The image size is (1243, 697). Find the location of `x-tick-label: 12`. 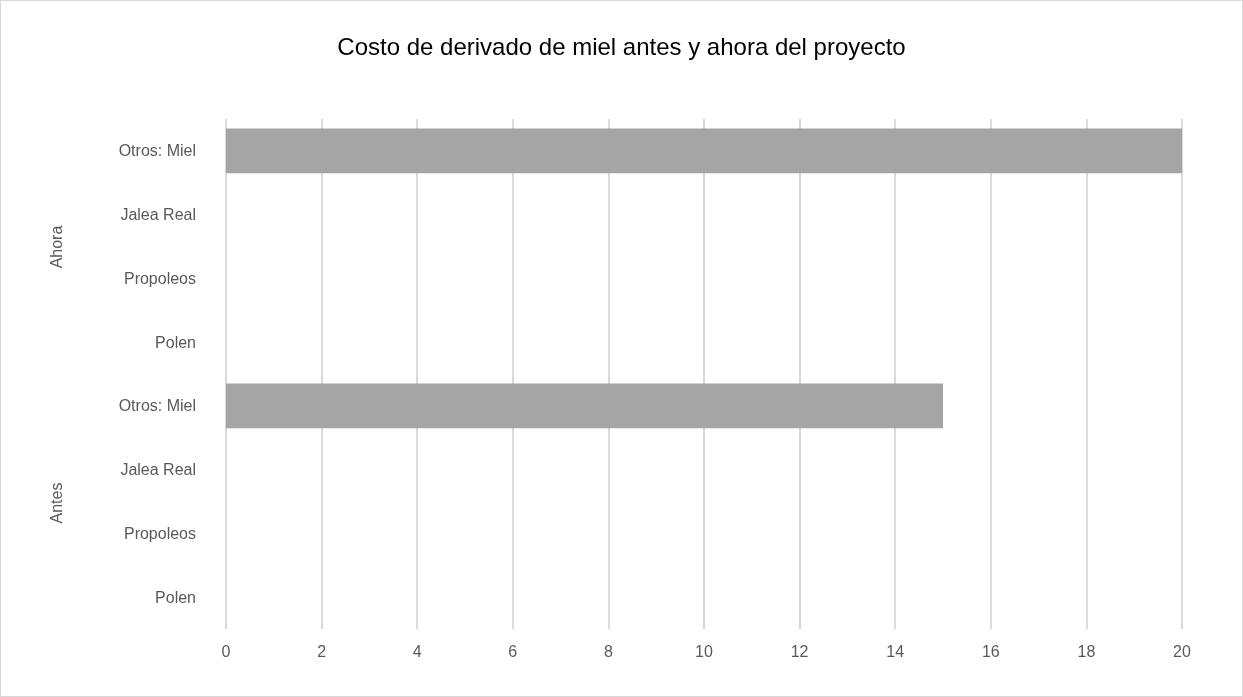

x-tick-label: 12 is located at coordinates (799, 651).